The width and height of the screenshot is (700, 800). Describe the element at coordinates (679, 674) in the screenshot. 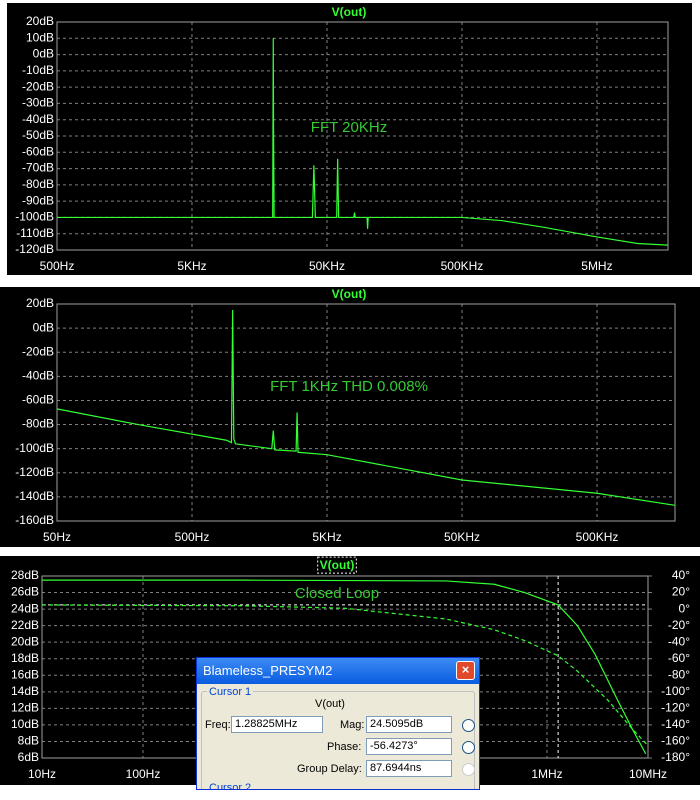

I see `y2-tick-label: -80°` at that location.